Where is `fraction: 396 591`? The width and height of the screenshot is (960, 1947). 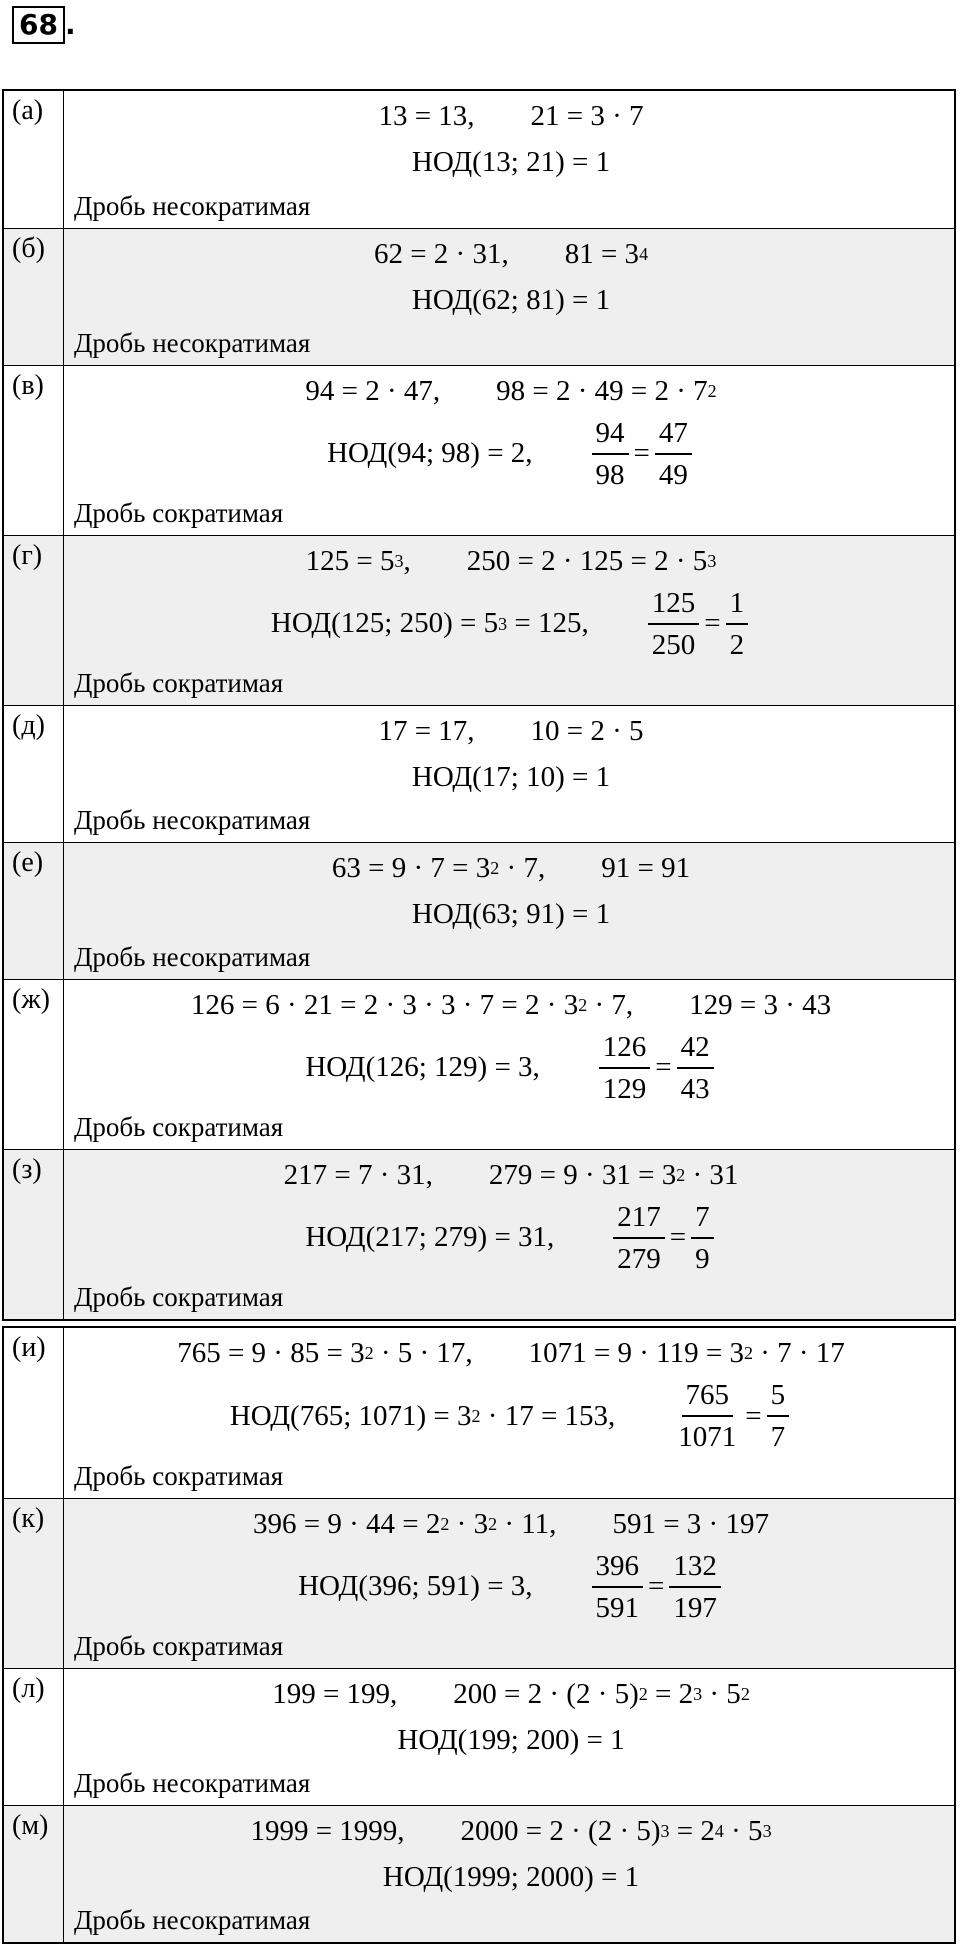 fraction: 396 591 is located at coordinates (617, 1587).